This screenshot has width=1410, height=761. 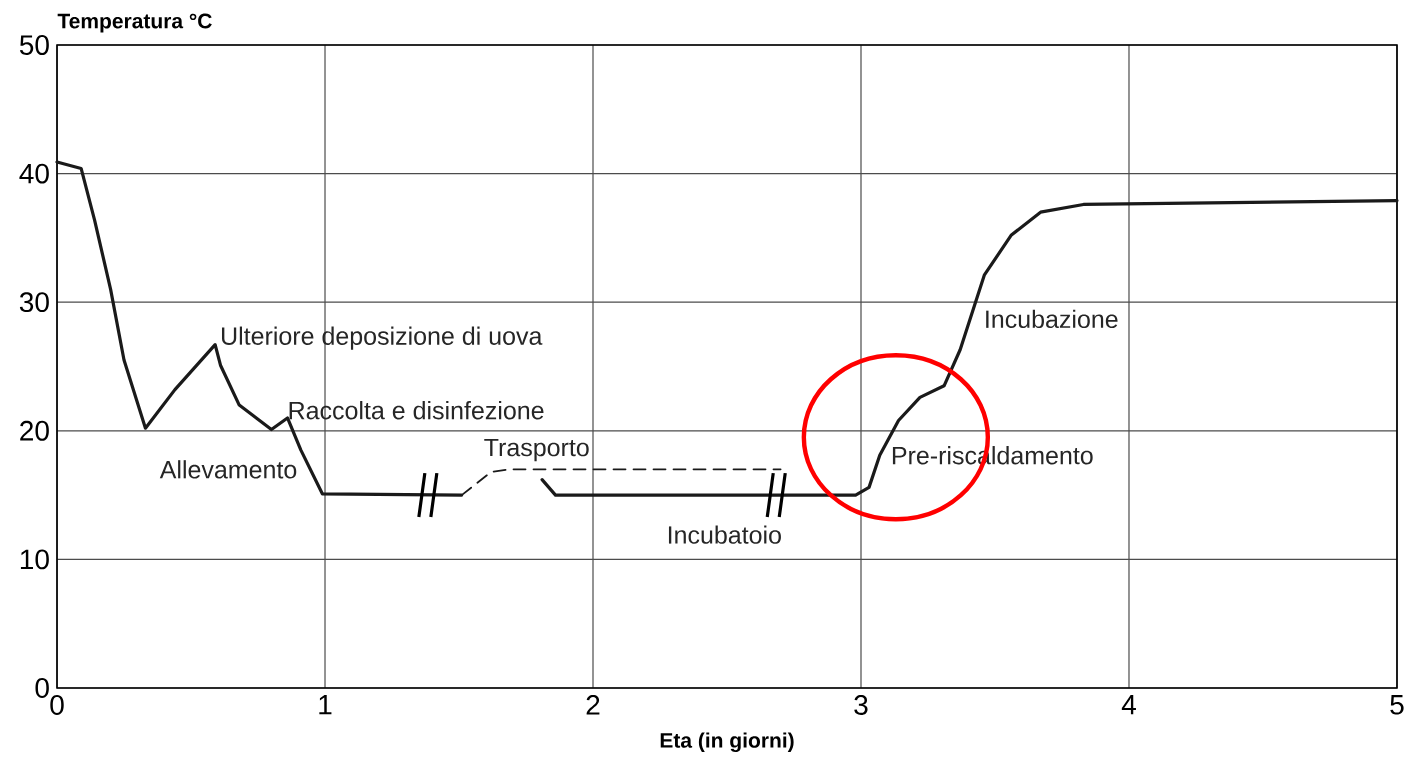 I want to click on y-tick-label: 40, so click(x=34, y=173).